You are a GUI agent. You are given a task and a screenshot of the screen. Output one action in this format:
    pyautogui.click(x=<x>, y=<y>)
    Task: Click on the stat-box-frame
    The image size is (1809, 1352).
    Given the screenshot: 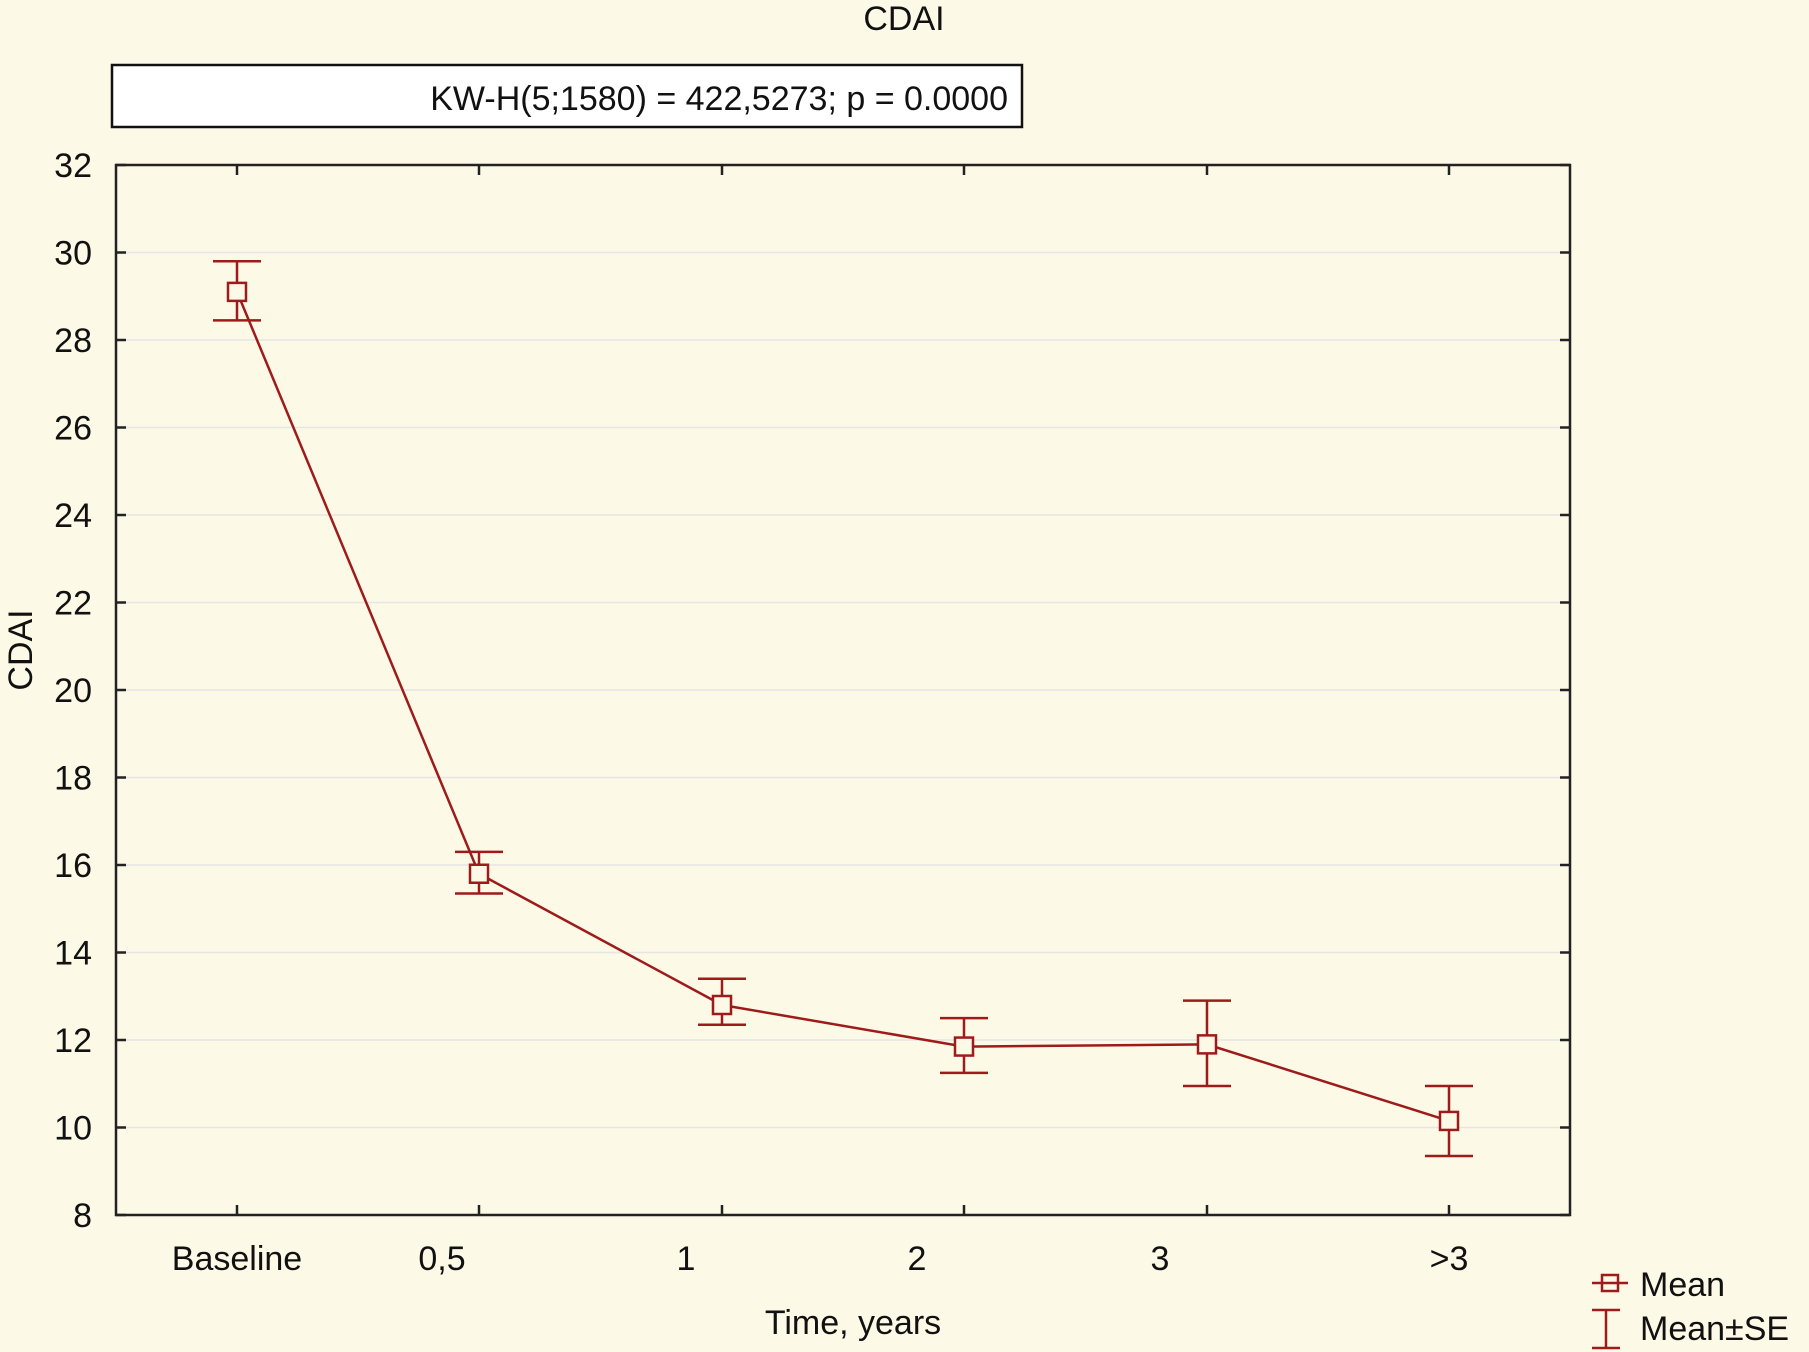 What is the action you would take?
    pyautogui.click(x=567, y=96)
    